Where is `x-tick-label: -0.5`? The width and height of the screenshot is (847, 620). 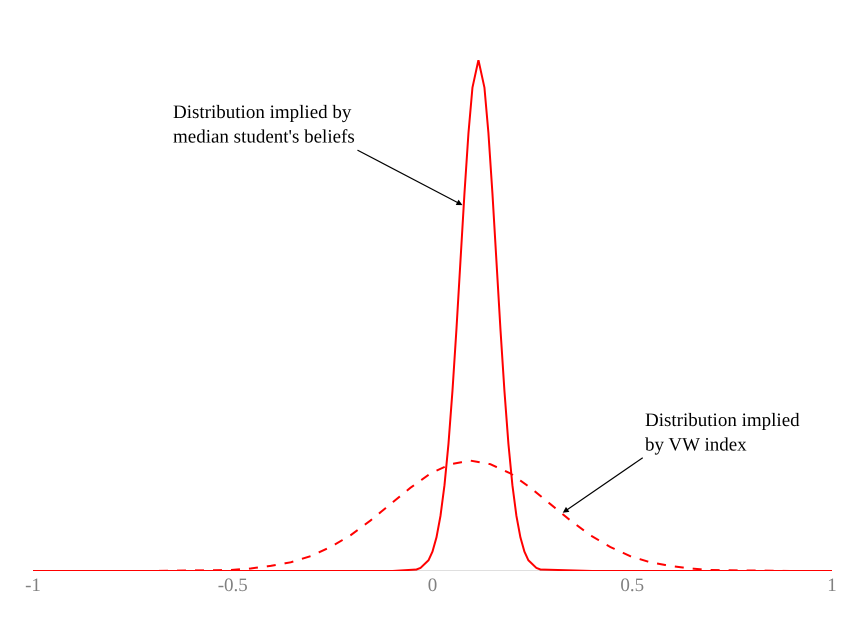
x-tick-label: -0.5 is located at coordinates (233, 585).